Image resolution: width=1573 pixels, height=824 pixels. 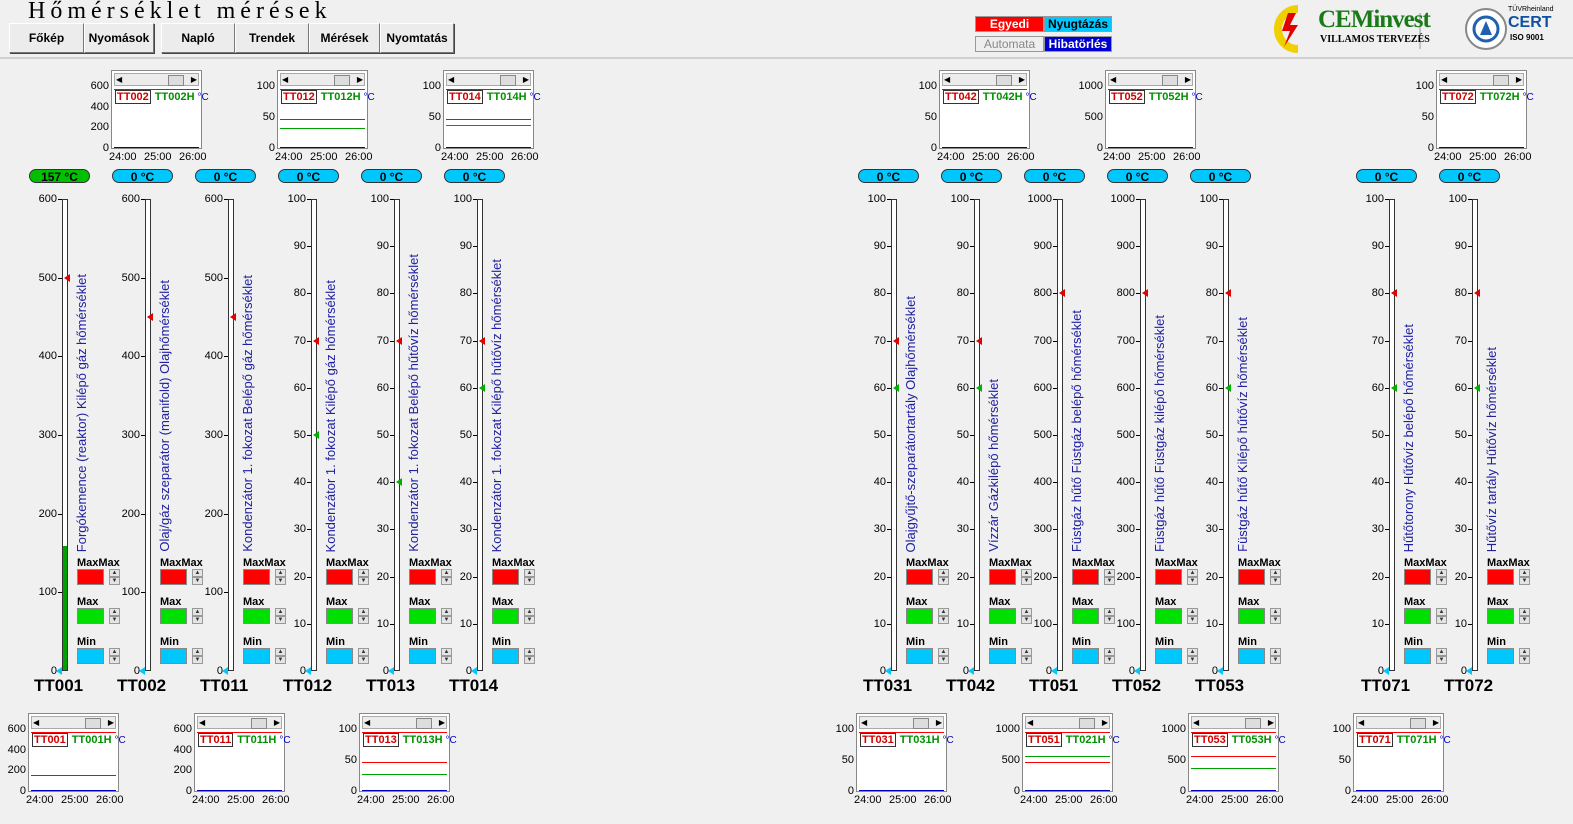 What do you see at coordinates (1471, 116) in the screenshot?
I see `trend-chart-tt072: ◀ ▶ TT072 TT072H °C 100 50 0 24:00 25:00 26:00` at bounding box center [1471, 116].